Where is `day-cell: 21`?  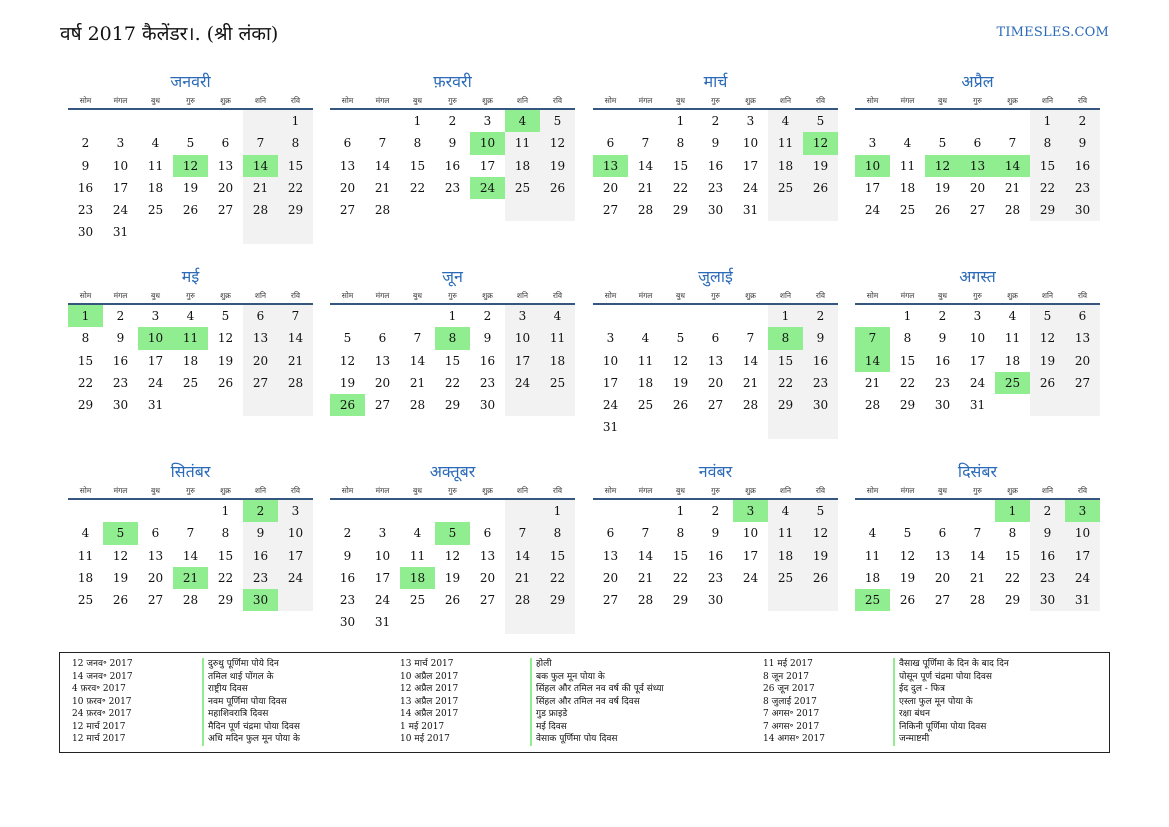
day-cell: 21 is located at coordinates (417, 382).